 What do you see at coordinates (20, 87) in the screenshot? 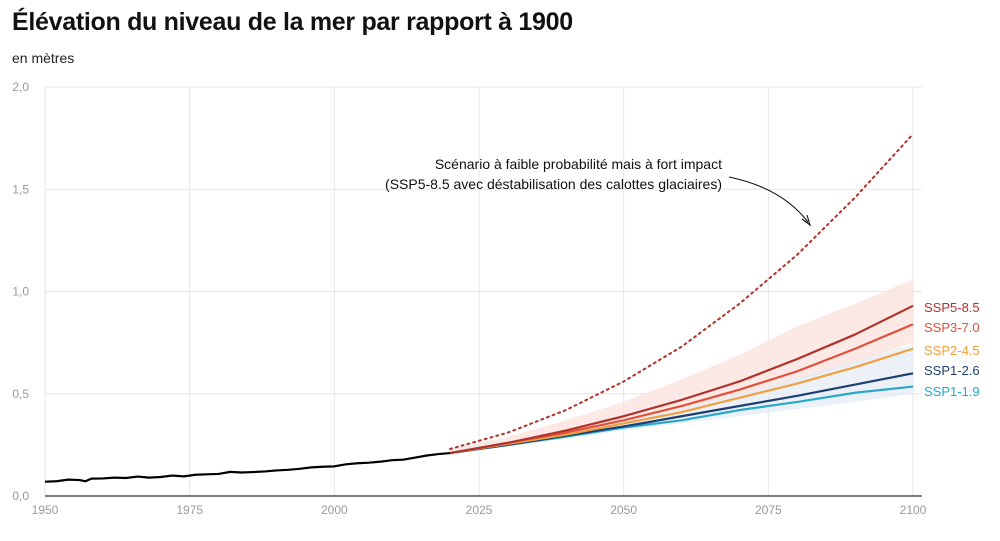
I see `y-tick-label: 2,0` at bounding box center [20, 87].